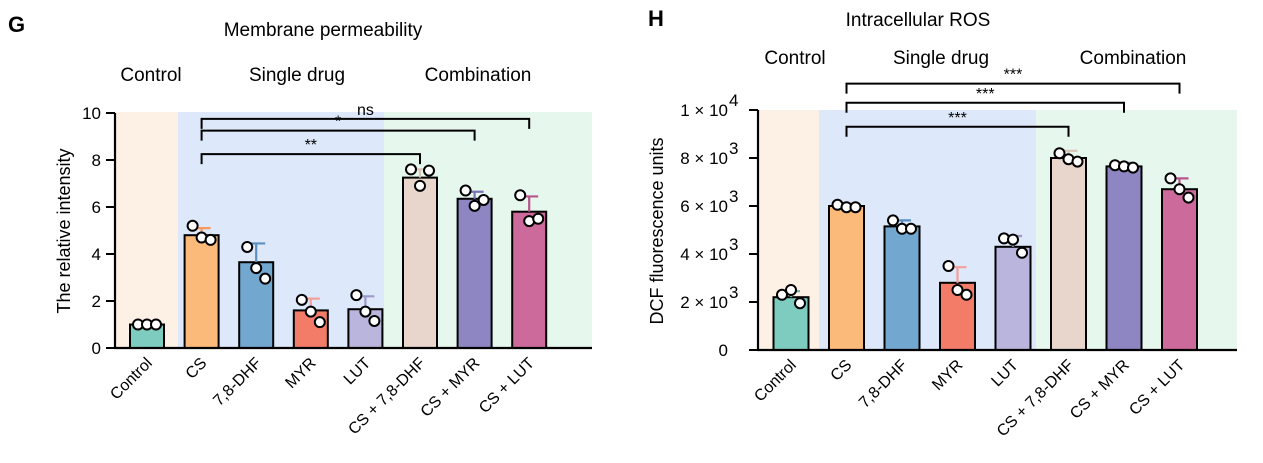 The width and height of the screenshot is (1263, 463). What do you see at coordinates (96, 160) in the screenshot?
I see `y-tick-label: 8` at bounding box center [96, 160].